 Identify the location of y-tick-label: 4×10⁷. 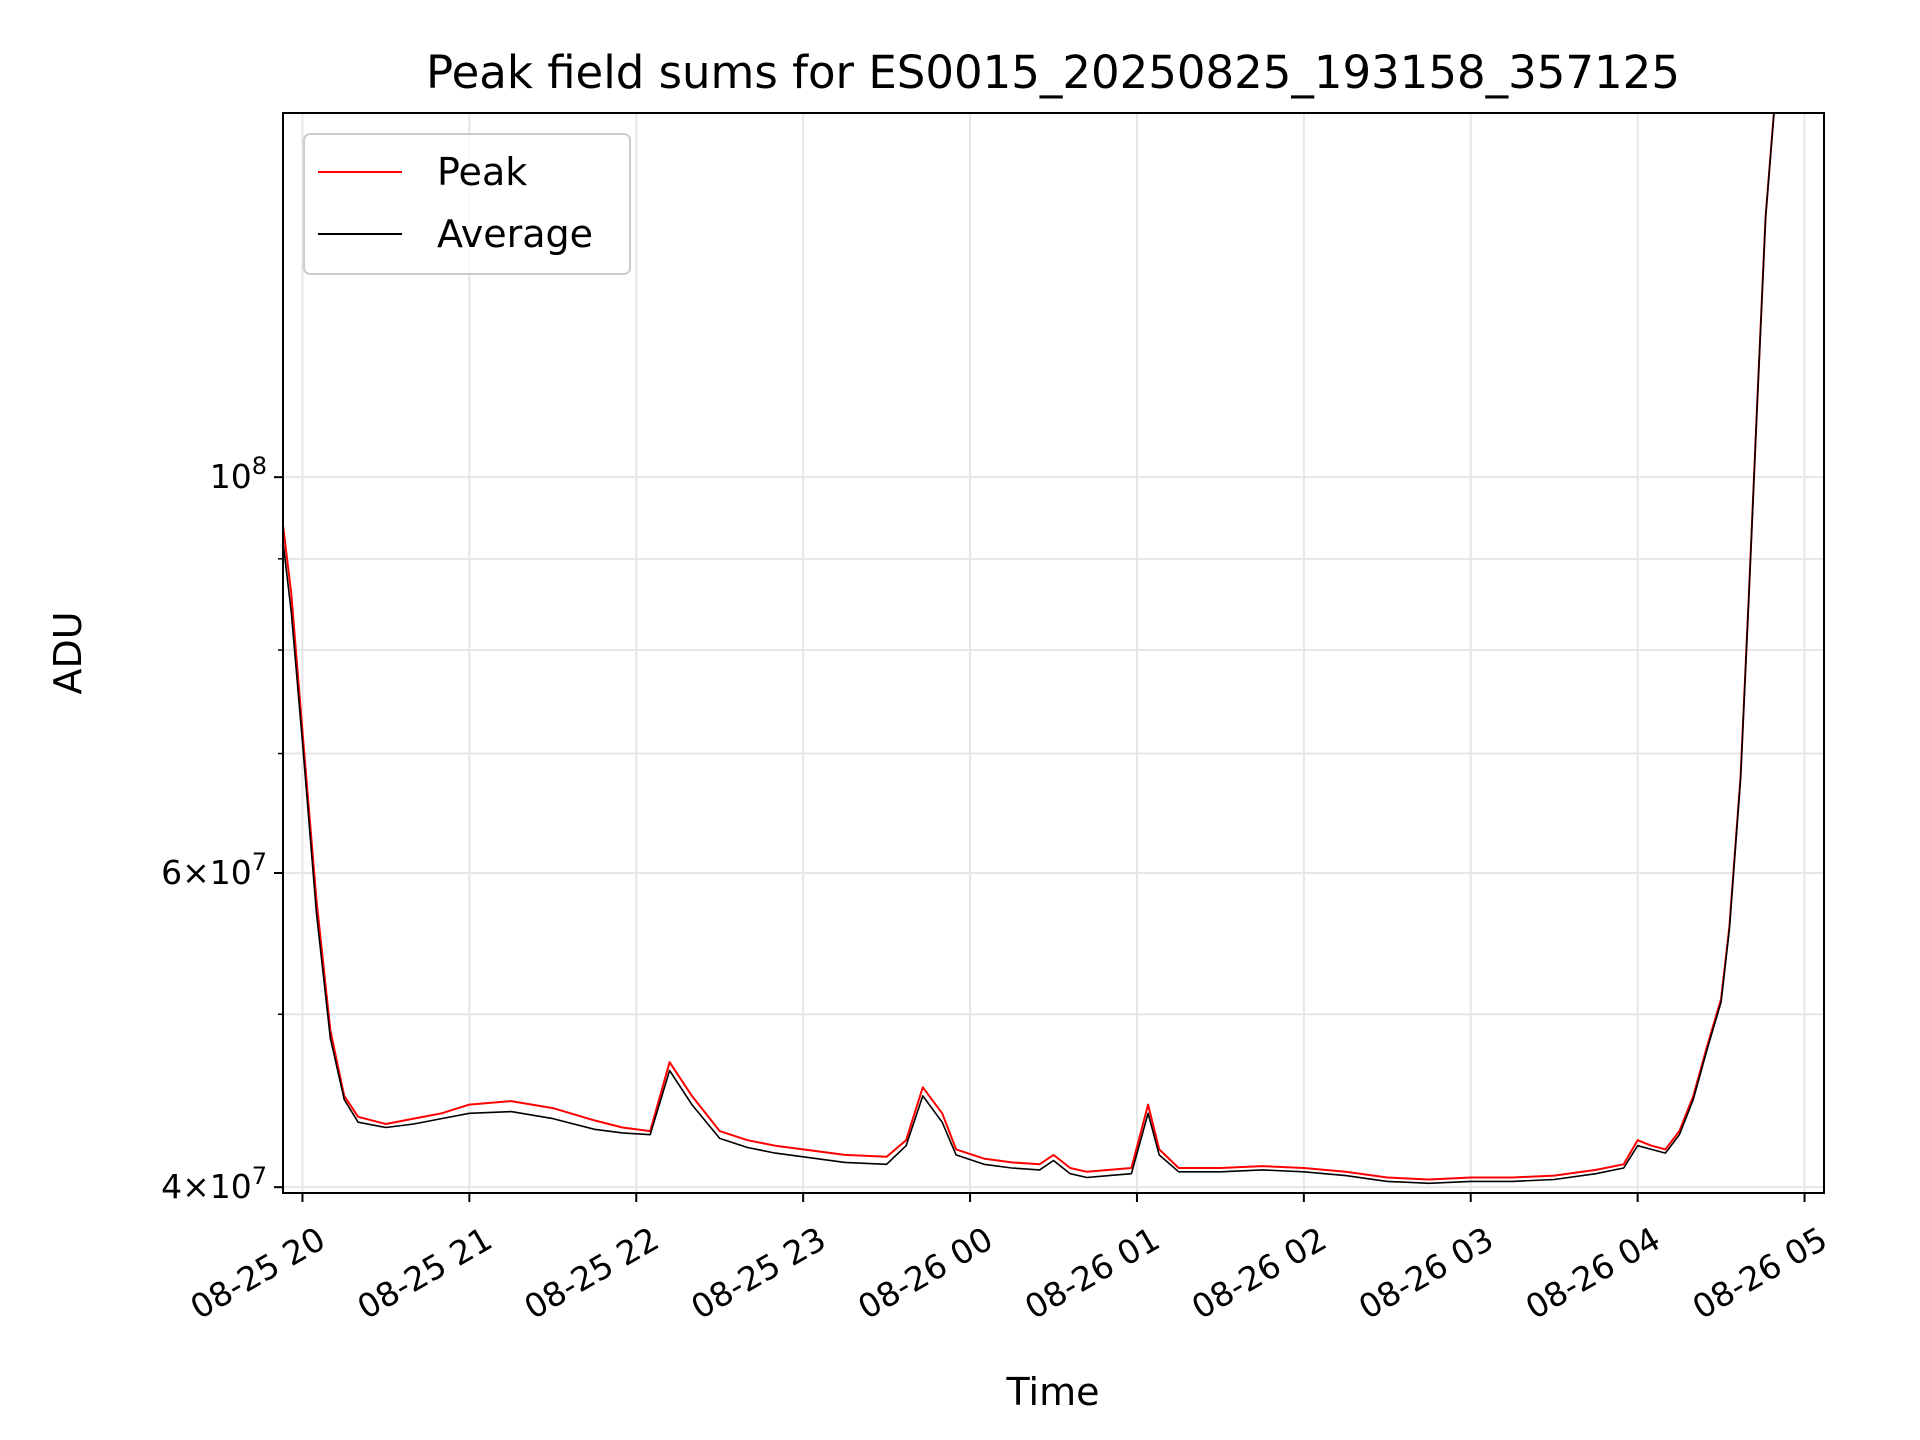
(214, 1184).